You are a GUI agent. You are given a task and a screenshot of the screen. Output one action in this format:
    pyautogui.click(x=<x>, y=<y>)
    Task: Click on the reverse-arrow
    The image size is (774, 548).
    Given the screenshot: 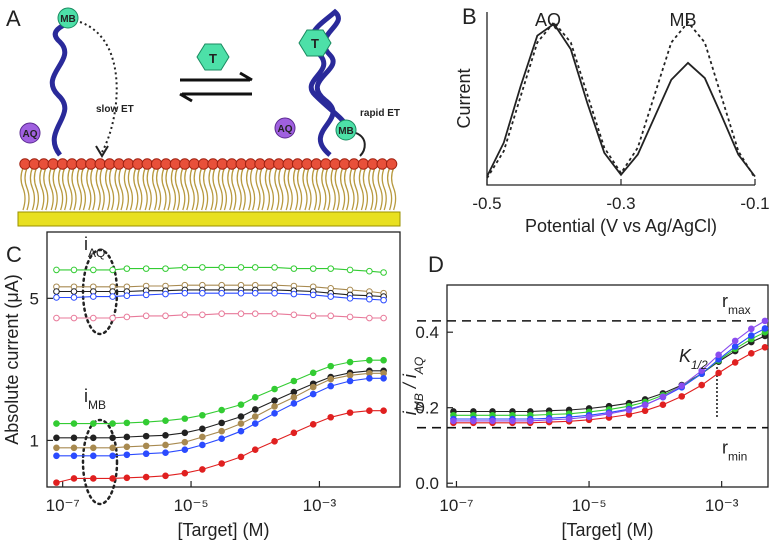 What is the action you would take?
    pyautogui.click(x=215, y=97)
    